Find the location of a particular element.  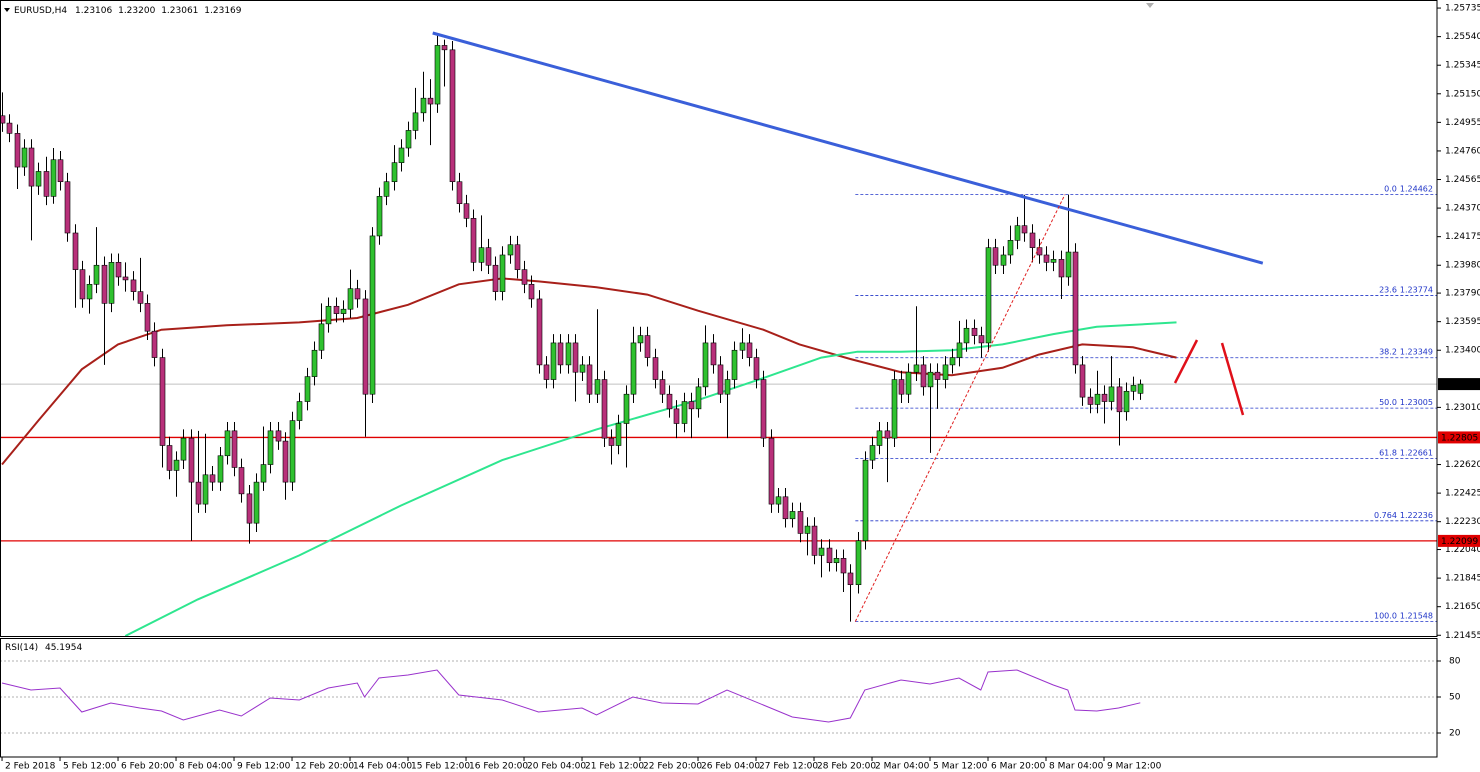

fib-level-label: 23.6 1.23774 is located at coordinates (1406, 289).